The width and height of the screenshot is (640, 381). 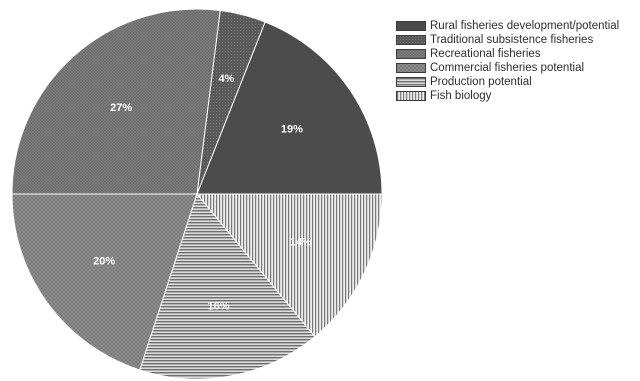 What do you see at coordinates (218, 307) in the screenshot?
I see `slice-value-label-production: 16%` at bounding box center [218, 307].